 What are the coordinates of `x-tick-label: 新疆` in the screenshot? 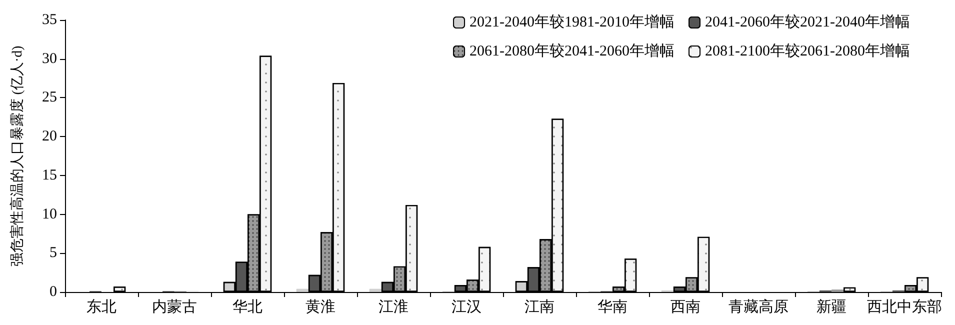 It's located at (831, 307).